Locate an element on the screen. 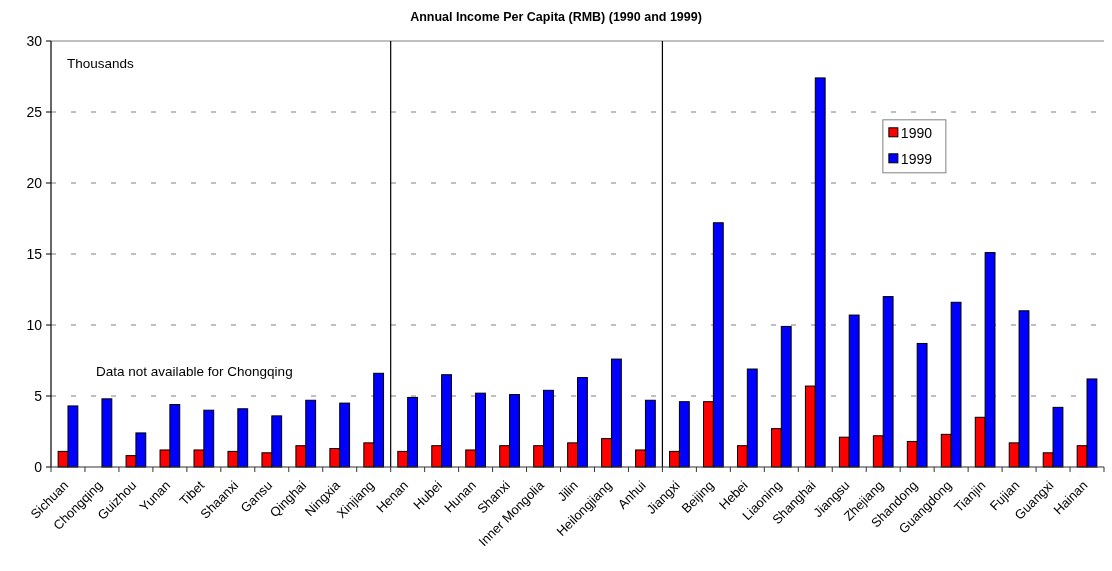 The width and height of the screenshot is (1112, 571). y-tick-label: 5 is located at coordinates (38, 395).